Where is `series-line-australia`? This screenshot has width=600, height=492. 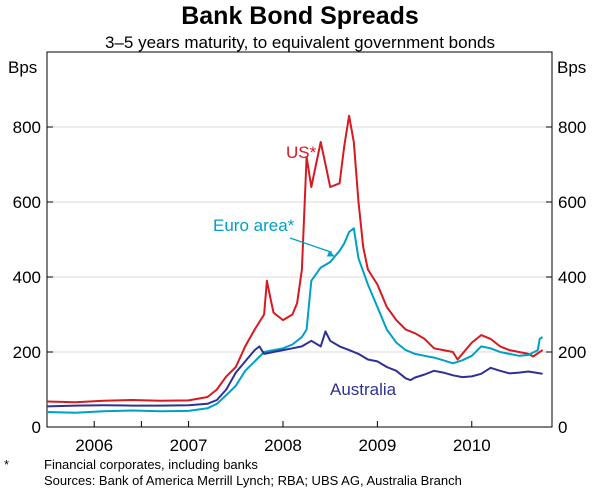 series-line-australia is located at coordinates (294, 369).